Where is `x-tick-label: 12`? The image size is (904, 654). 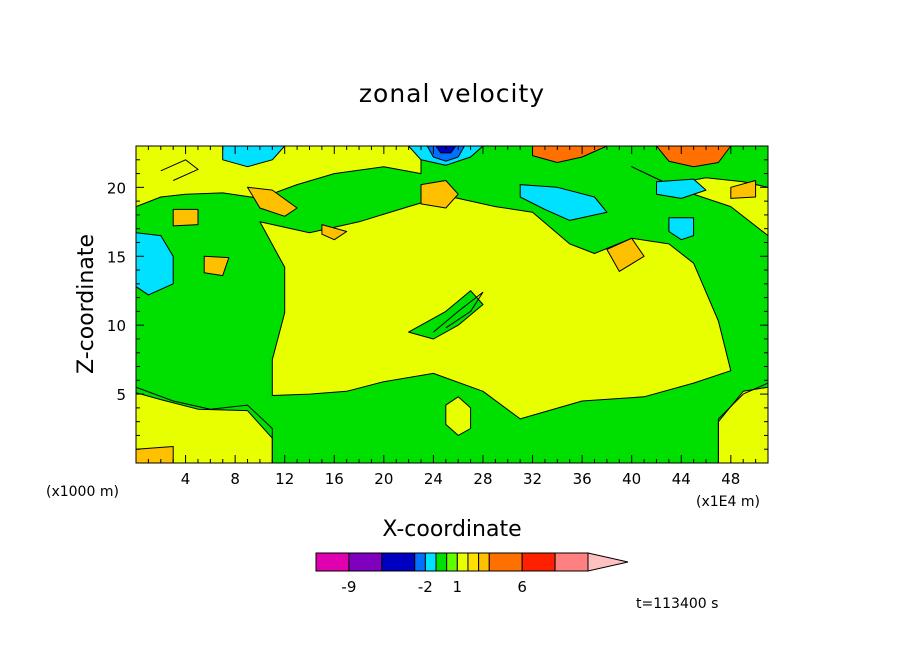
x-tick-label: 12 is located at coordinates (284, 479).